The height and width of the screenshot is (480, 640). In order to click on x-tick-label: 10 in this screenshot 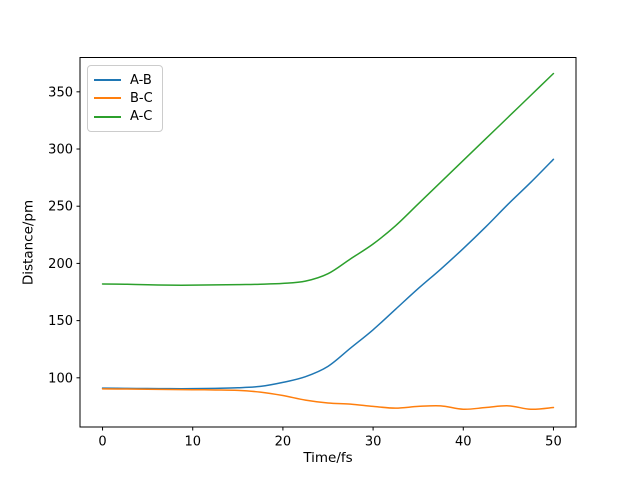, I will do `click(192, 442)`.